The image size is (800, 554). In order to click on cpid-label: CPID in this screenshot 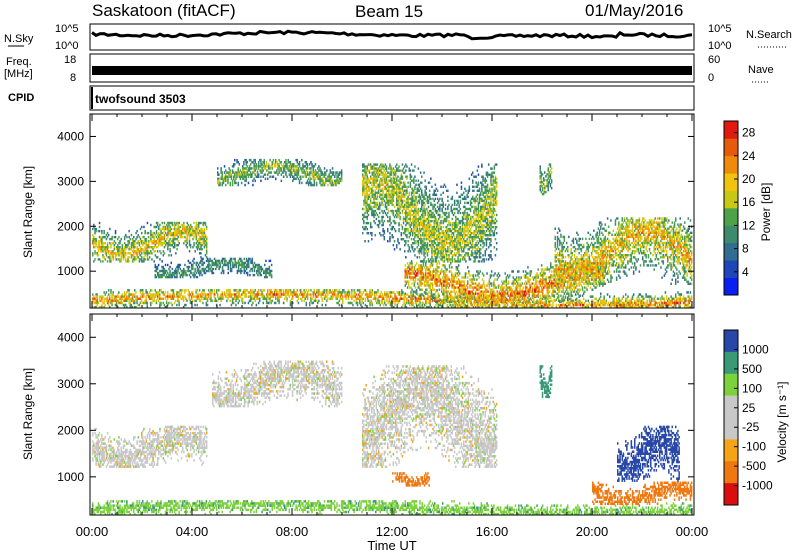, I will do `click(21, 98)`.